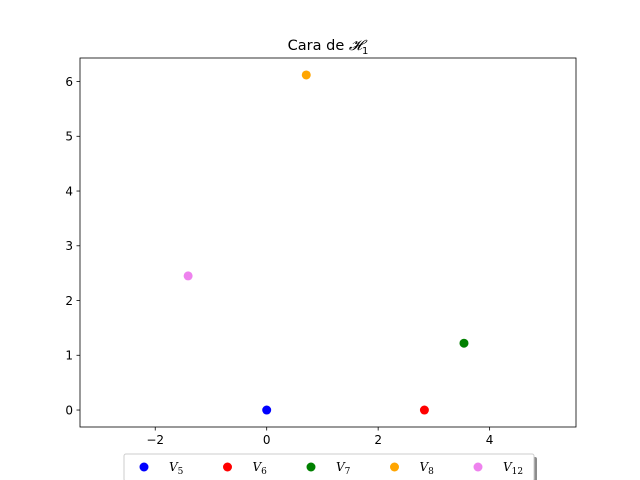 The image size is (640, 480). I want to click on y-tick-label: 1, so click(69, 356).